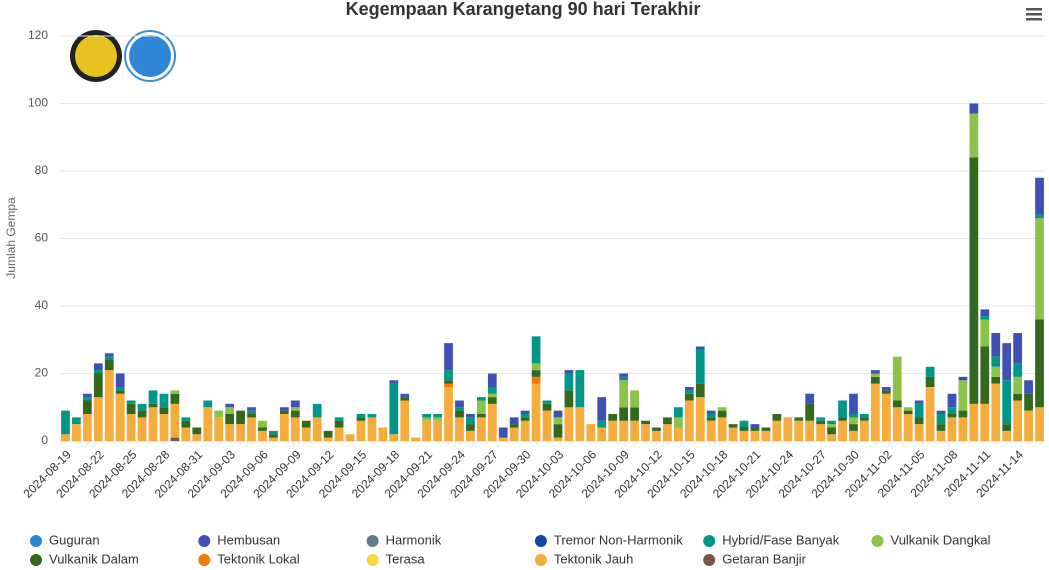 The width and height of the screenshot is (1049, 570). I want to click on legend-label: Harmonik, so click(414, 539).